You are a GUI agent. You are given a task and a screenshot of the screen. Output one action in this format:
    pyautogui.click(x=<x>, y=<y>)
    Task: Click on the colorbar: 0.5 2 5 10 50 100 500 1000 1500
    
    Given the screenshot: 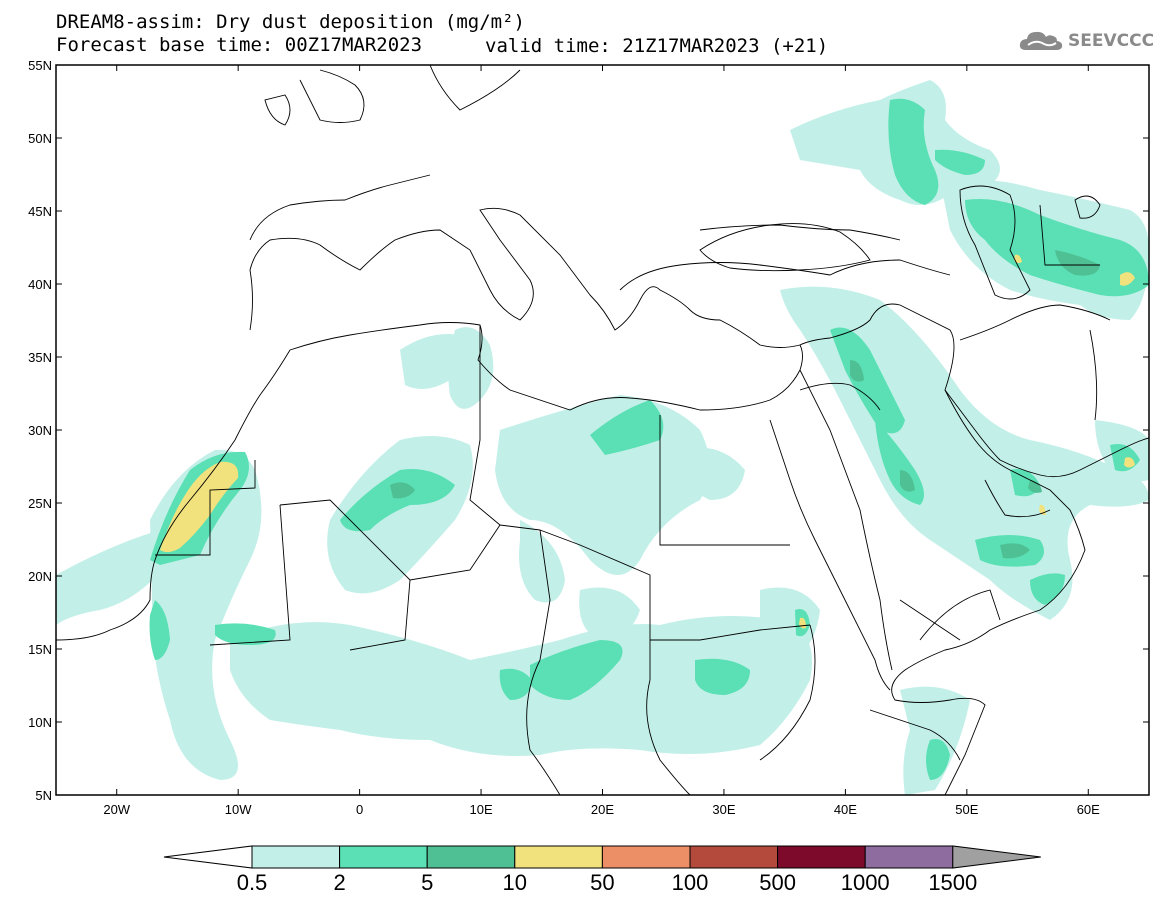 What is the action you would take?
    pyautogui.click(x=602, y=870)
    